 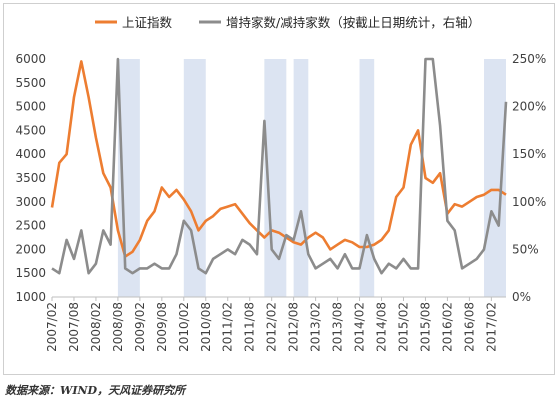 What do you see at coordinates (30, 130) in the screenshot?
I see `y-left-tick-label: 4500` at bounding box center [30, 130].